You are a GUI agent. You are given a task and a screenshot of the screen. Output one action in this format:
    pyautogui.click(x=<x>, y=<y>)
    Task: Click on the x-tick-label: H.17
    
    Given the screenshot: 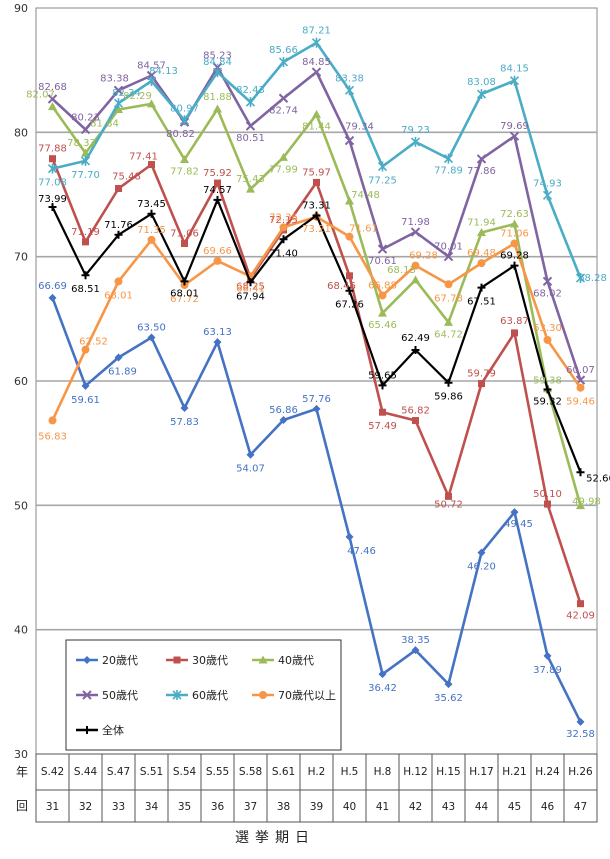 What is the action you would take?
    pyautogui.click(x=481, y=772)
    